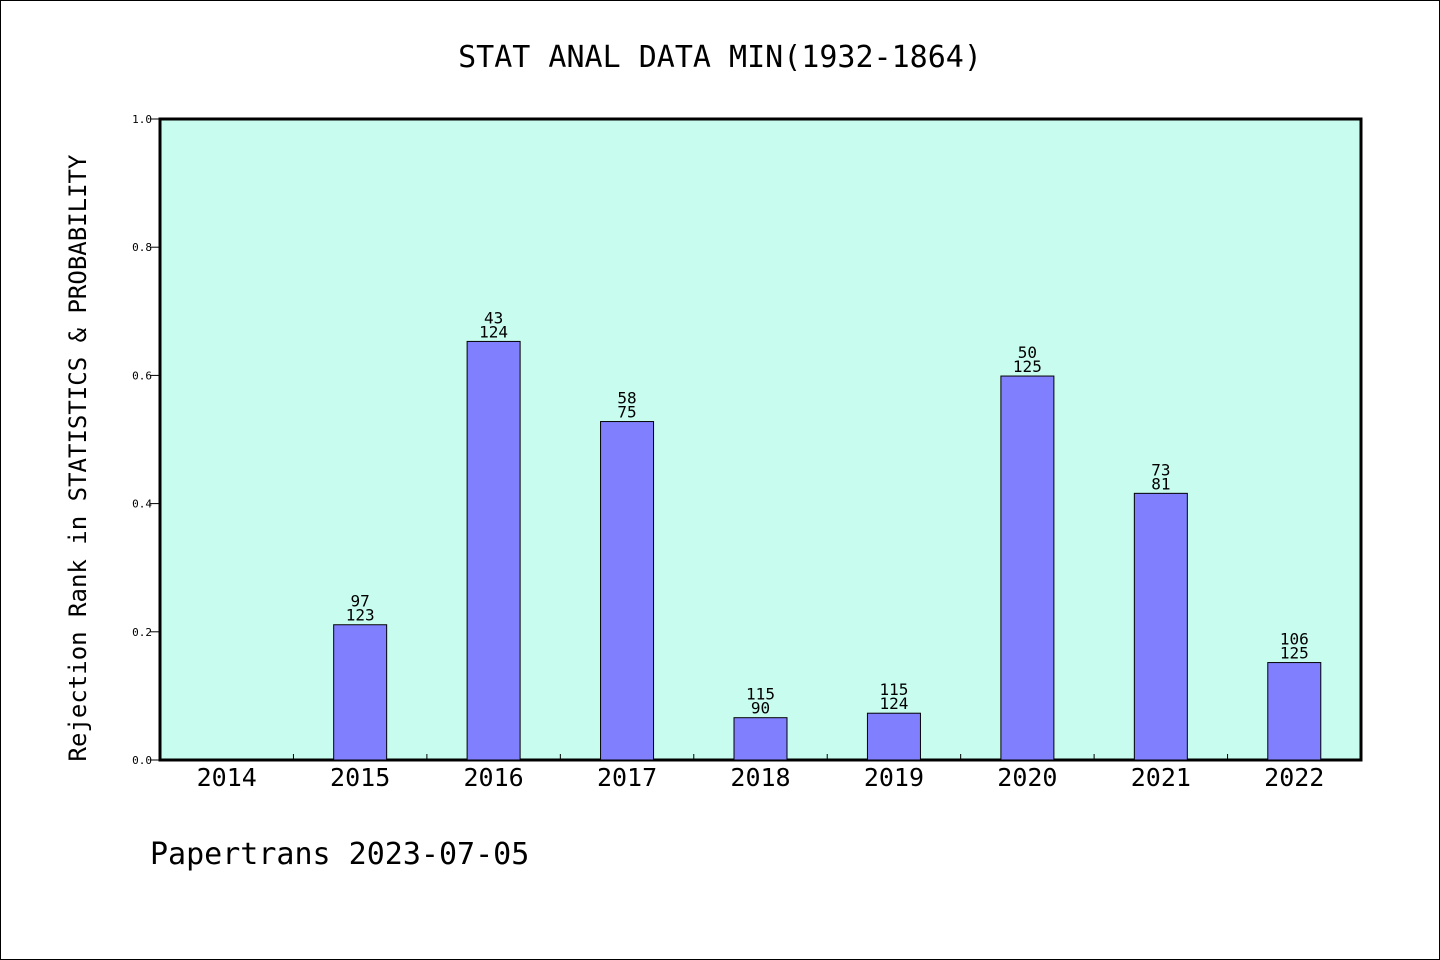 The width and height of the screenshot is (1440, 960). I want to click on y-tick-label: 0.8, so click(142, 247).